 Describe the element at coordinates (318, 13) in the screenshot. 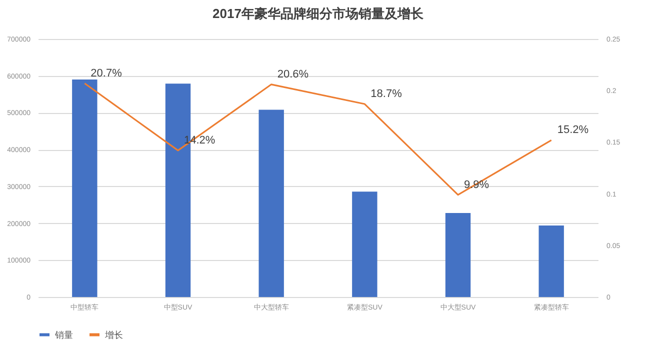

I see `chart-title: 2017年豪华品牌细分市场销量及增长` at that location.